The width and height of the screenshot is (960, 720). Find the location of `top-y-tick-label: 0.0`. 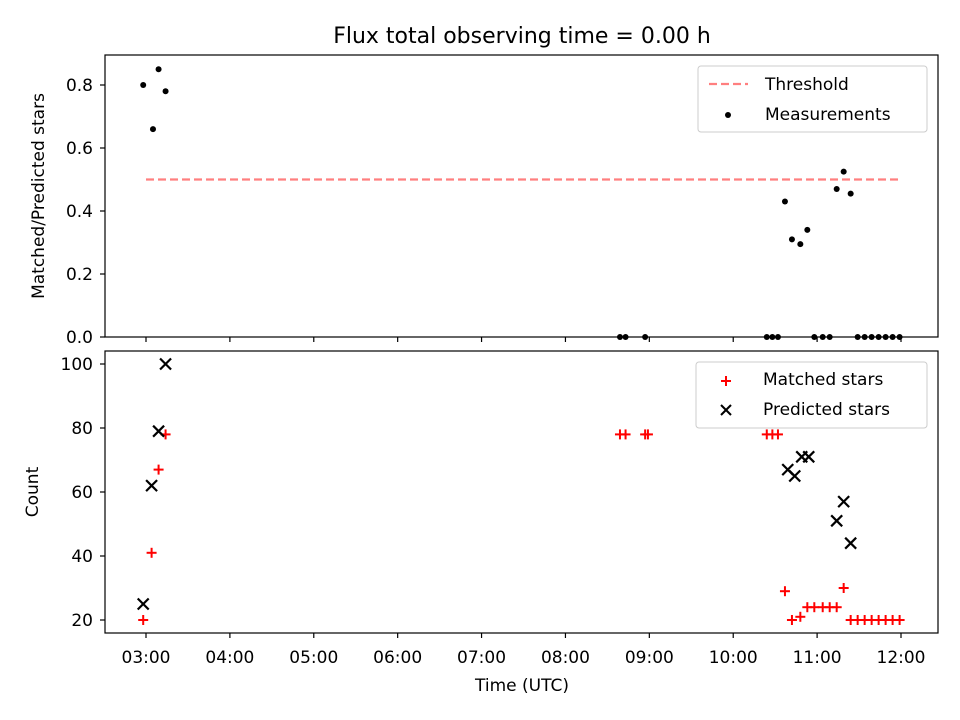

top-y-tick-label: 0.0 is located at coordinates (79, 338).